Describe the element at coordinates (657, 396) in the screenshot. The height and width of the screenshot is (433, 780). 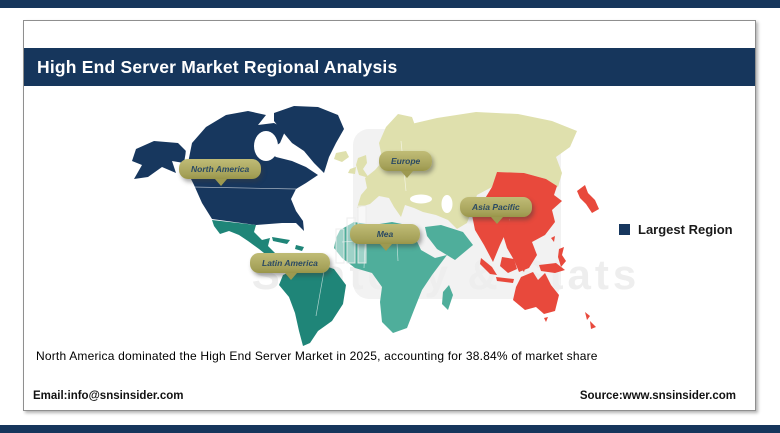
I see `footer-source: Source:www.snsinsider.com` at that location.